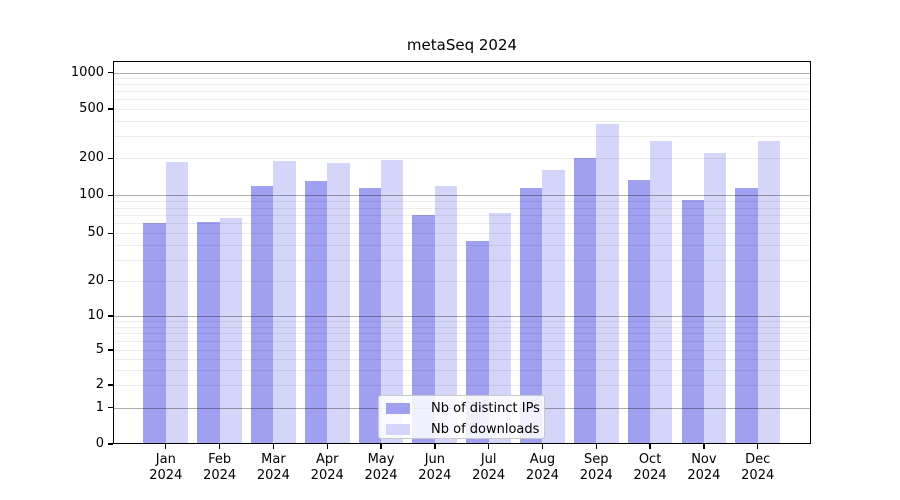 This screenshot has width=900, height=500. I want to click on bar-distinct-ips-jul, so click(477, 342).